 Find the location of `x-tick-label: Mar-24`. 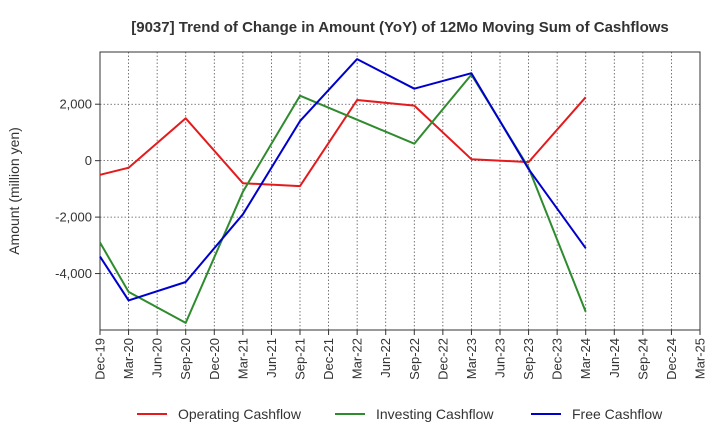

x-tick-label: Mar-24 is located at coordinates (585, 358).